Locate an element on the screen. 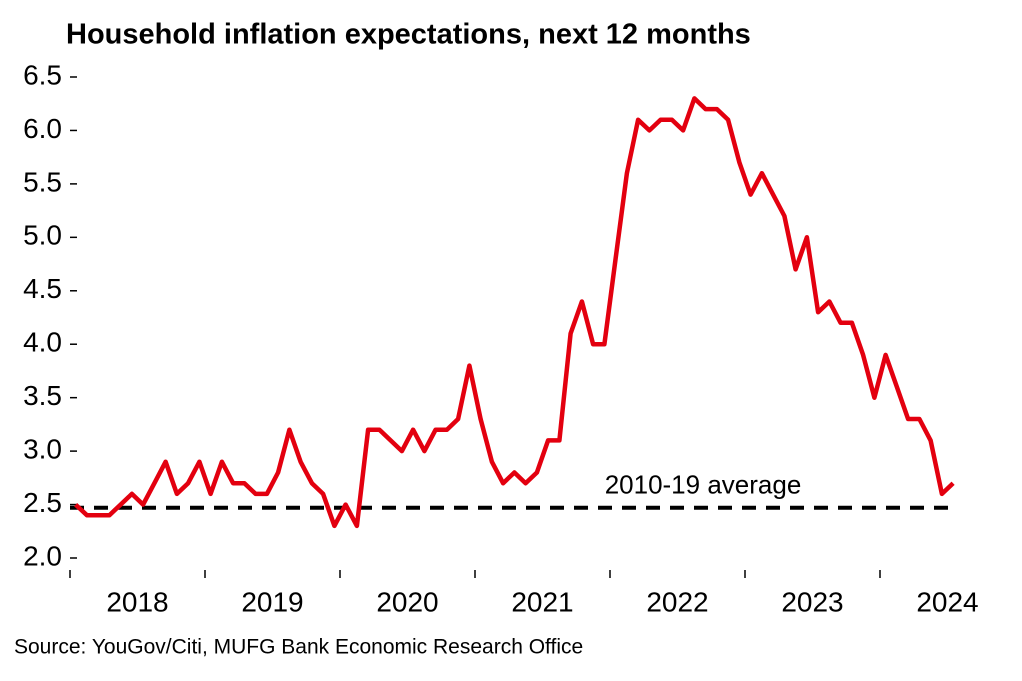  y-tick-label: 4.0 is located at coordinates (42, 342).